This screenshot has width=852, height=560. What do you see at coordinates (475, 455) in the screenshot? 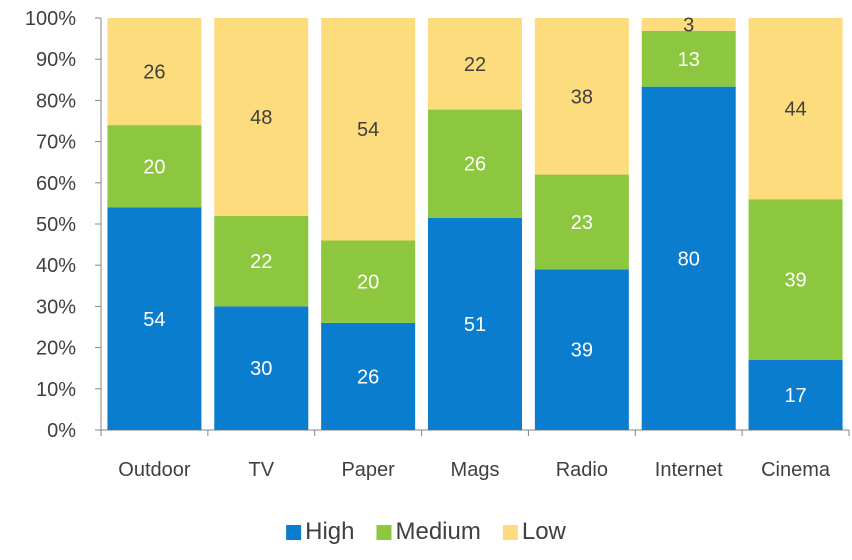
I see `x-axis: Outdoor TV Paper Mags Radio Internet Cinema` at bounding box center [475, 455].